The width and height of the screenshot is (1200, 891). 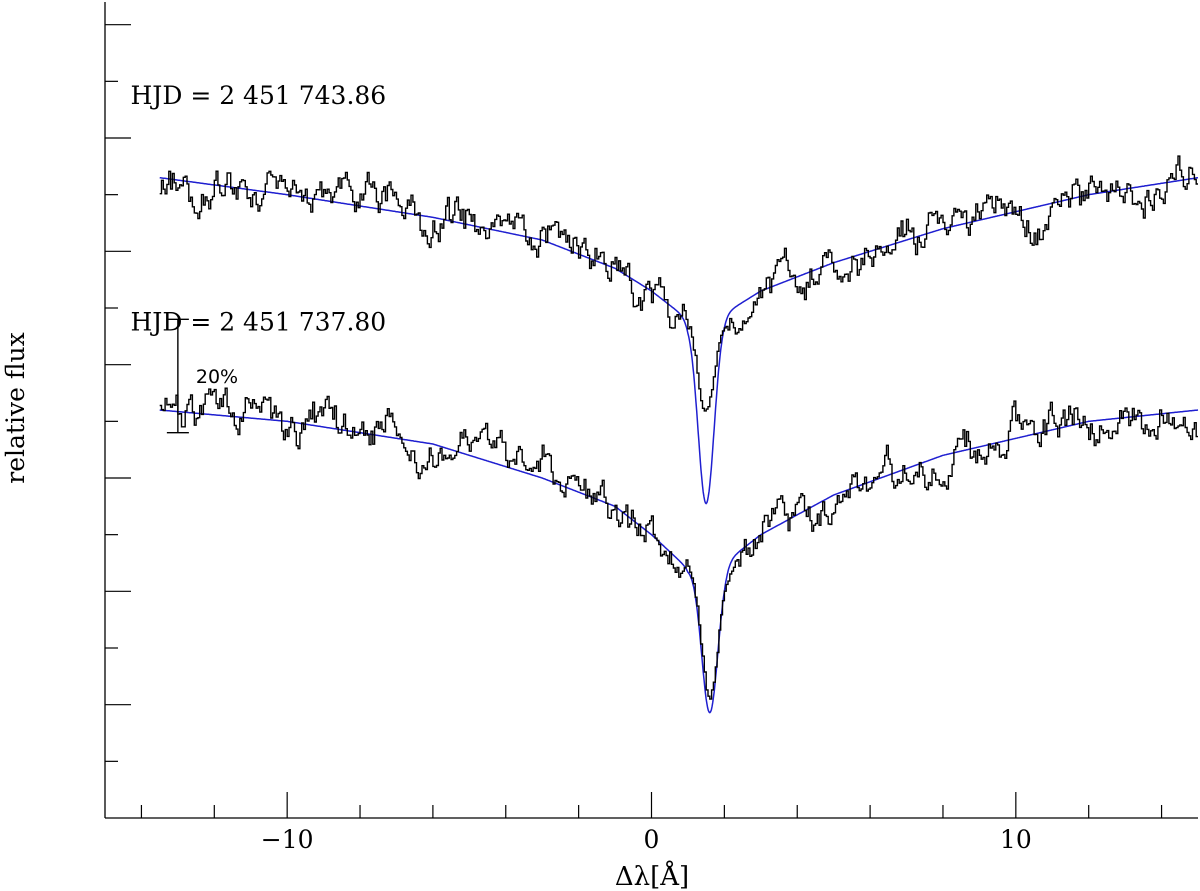 What do you see at coordinates (217, 377) in the screenshot?
I see `scale-bar-label: 20%` at bounding box center [217, 377].